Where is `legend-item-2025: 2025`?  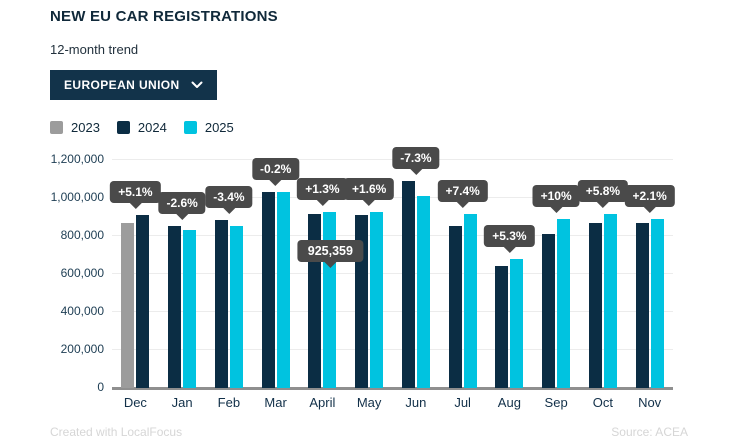 legend-item-2025: 2025 is located at coordinates (208, 127).